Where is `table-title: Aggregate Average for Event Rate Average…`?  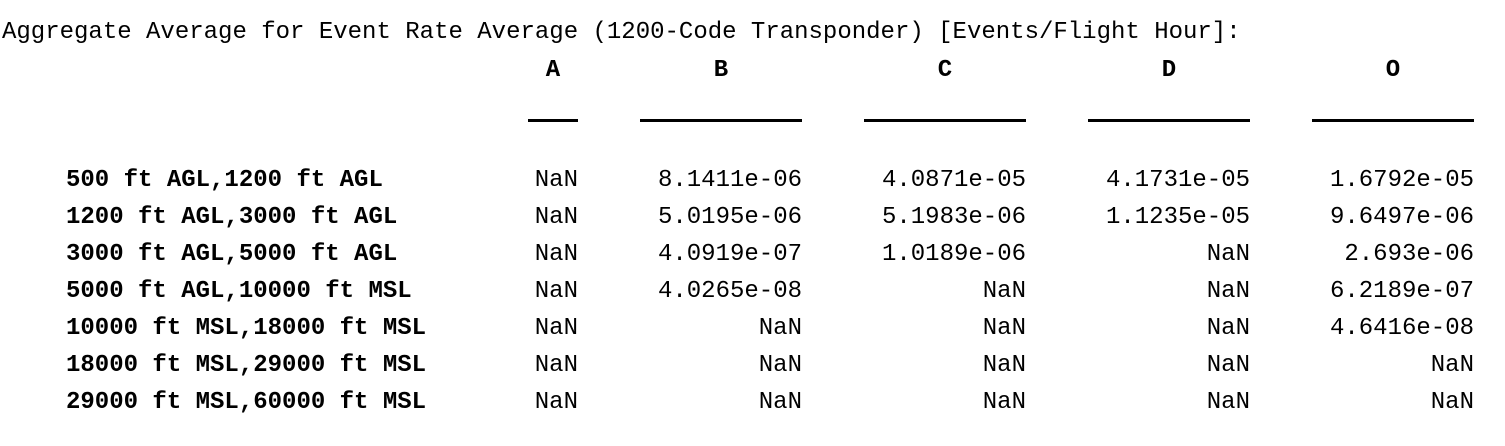 table-title: Aggregate Average for Event Rate Average… is located at coordinates (621, 32).